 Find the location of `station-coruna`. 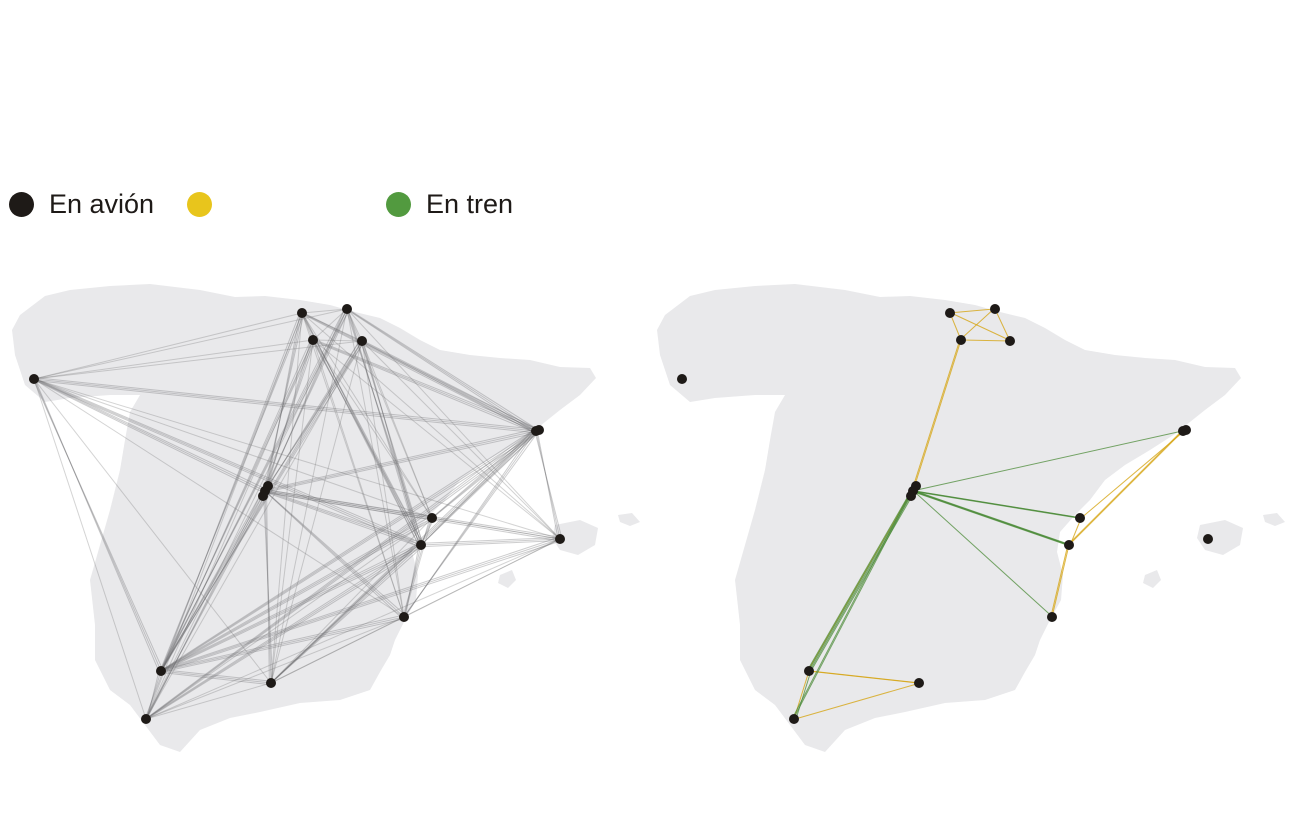

station-coruna is located at coordinates (682, 379).